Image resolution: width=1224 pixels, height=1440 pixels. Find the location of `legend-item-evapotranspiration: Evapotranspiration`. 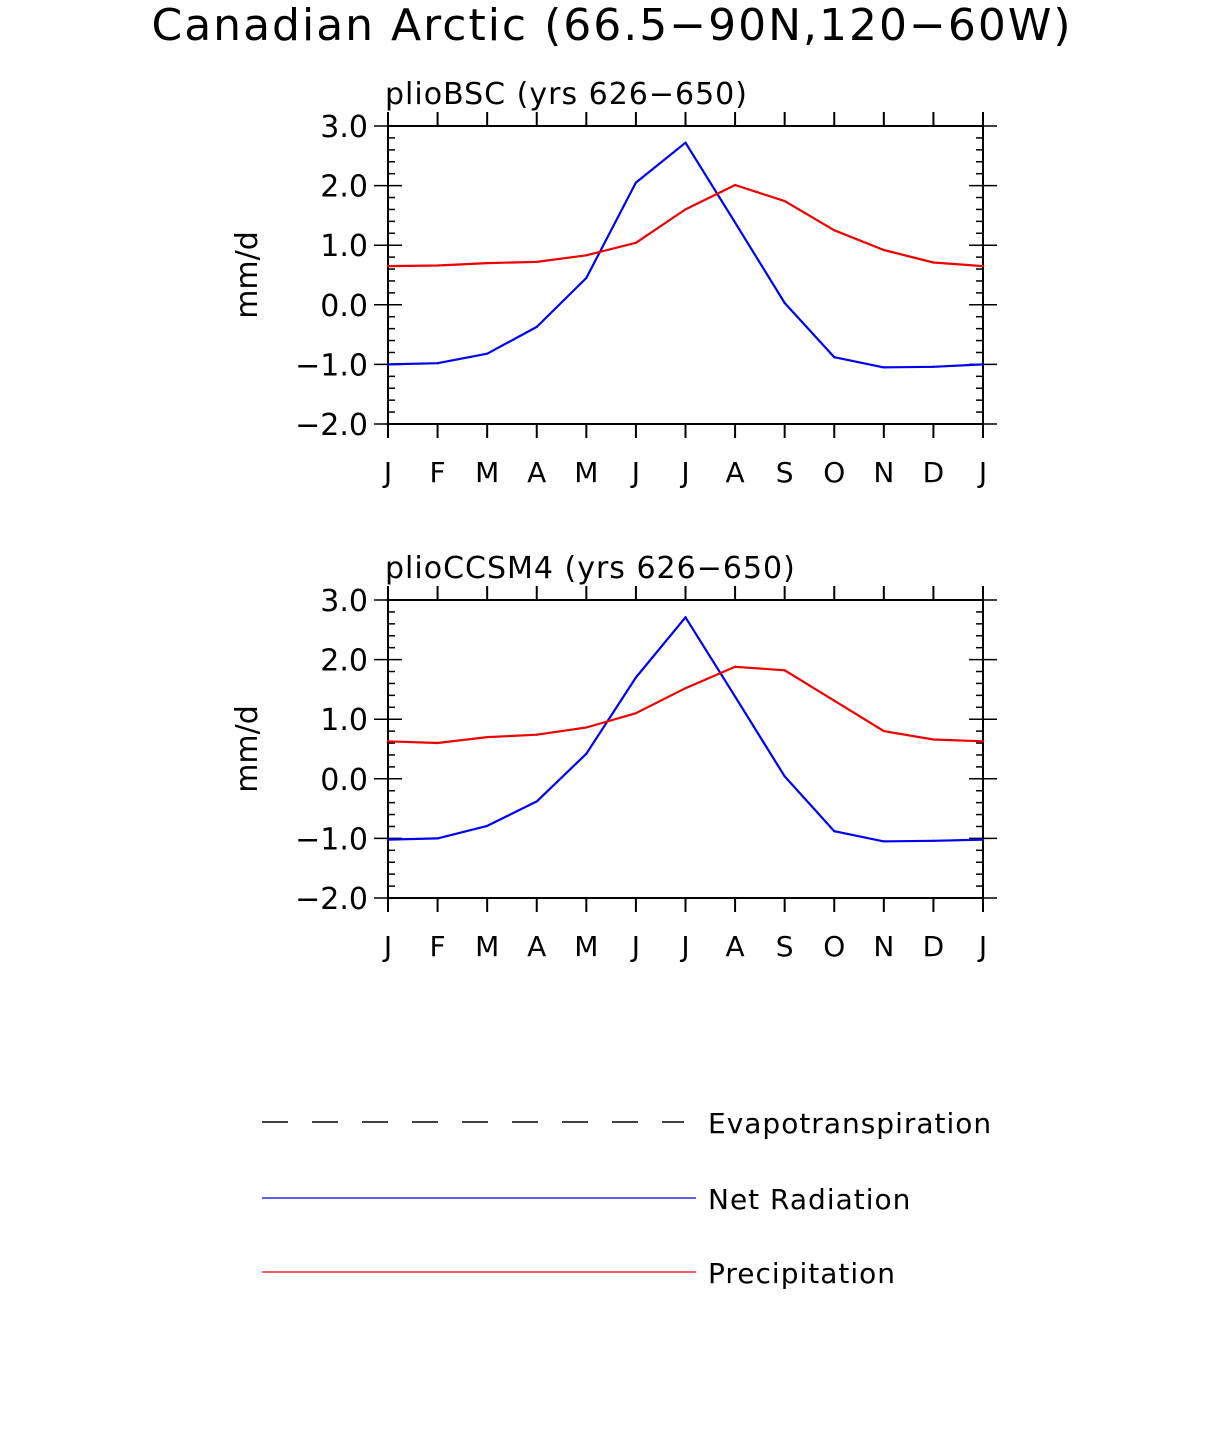

legend-item-evapotranspiration: Evapotranspiration is located at coordinates (627, 1123).